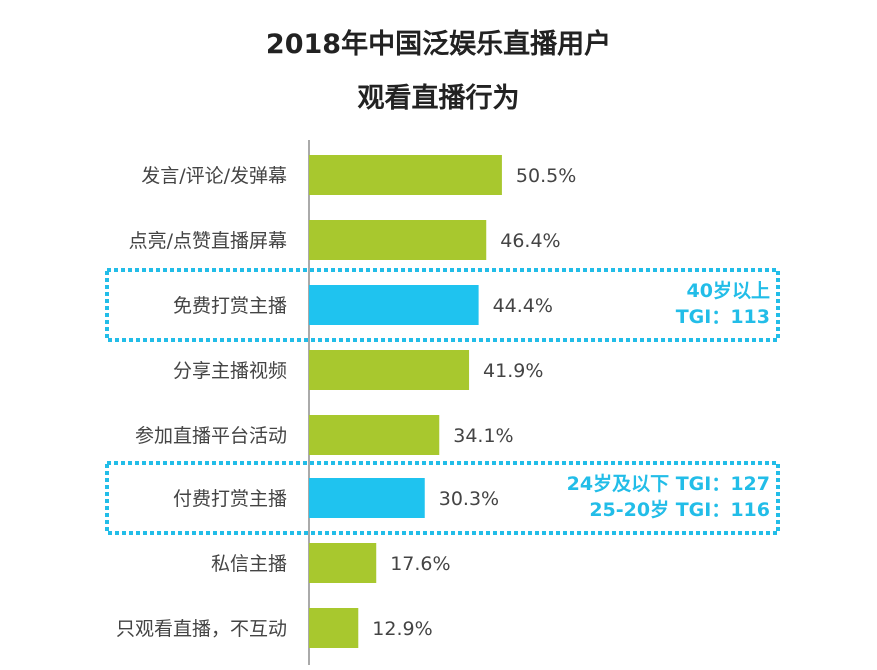  Describe the element at coordinates (230, 371) in the screenshot. I see `category-label: 分享主播视频` at that location.